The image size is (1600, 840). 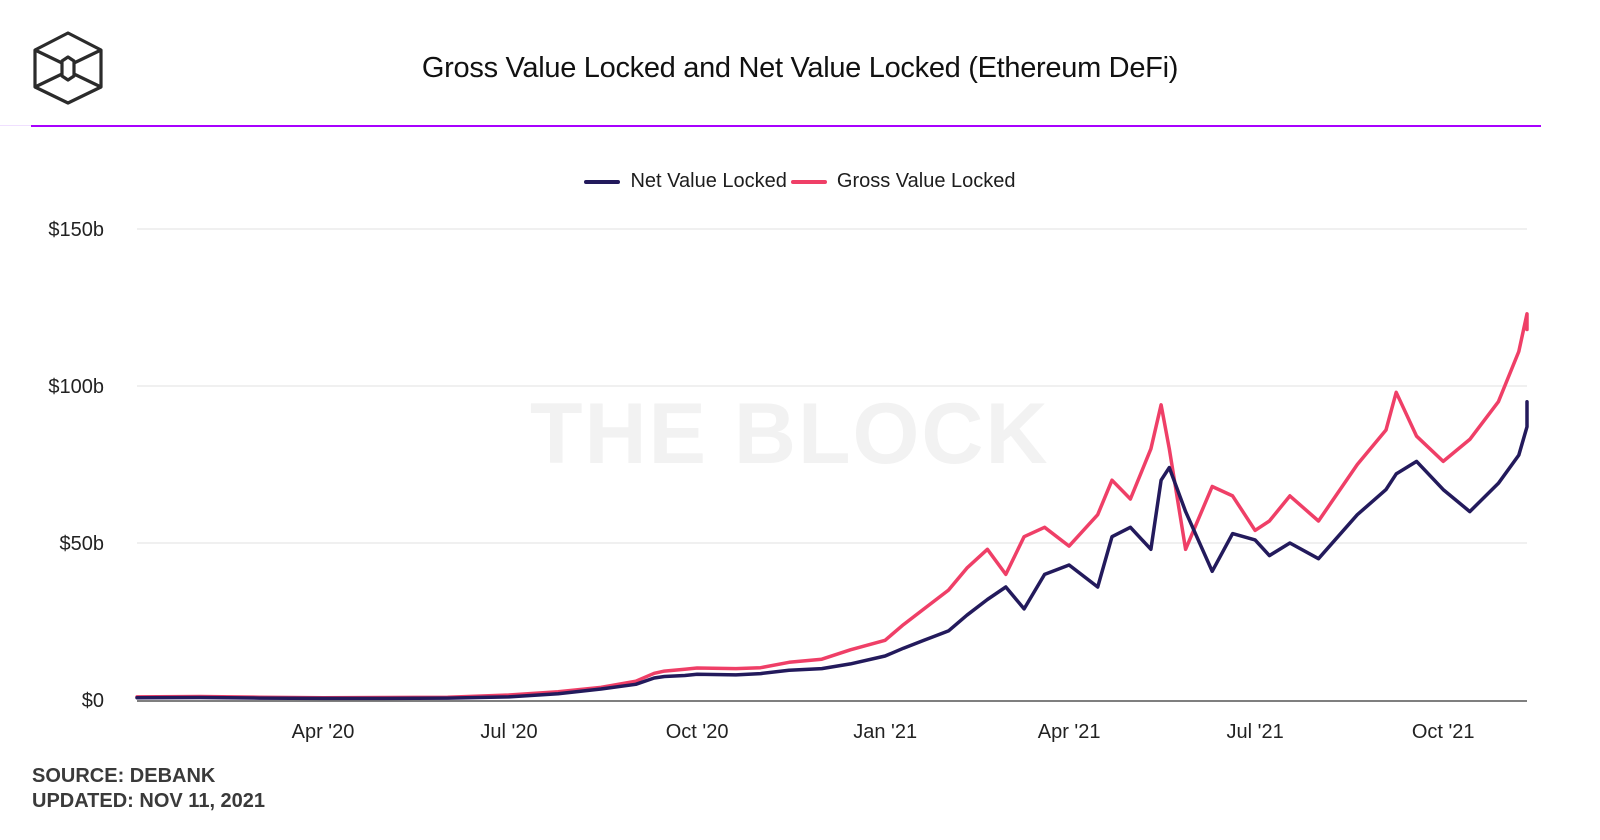 I want to click on x-tick-label: Oct '21, so click(x=1443, y=732).